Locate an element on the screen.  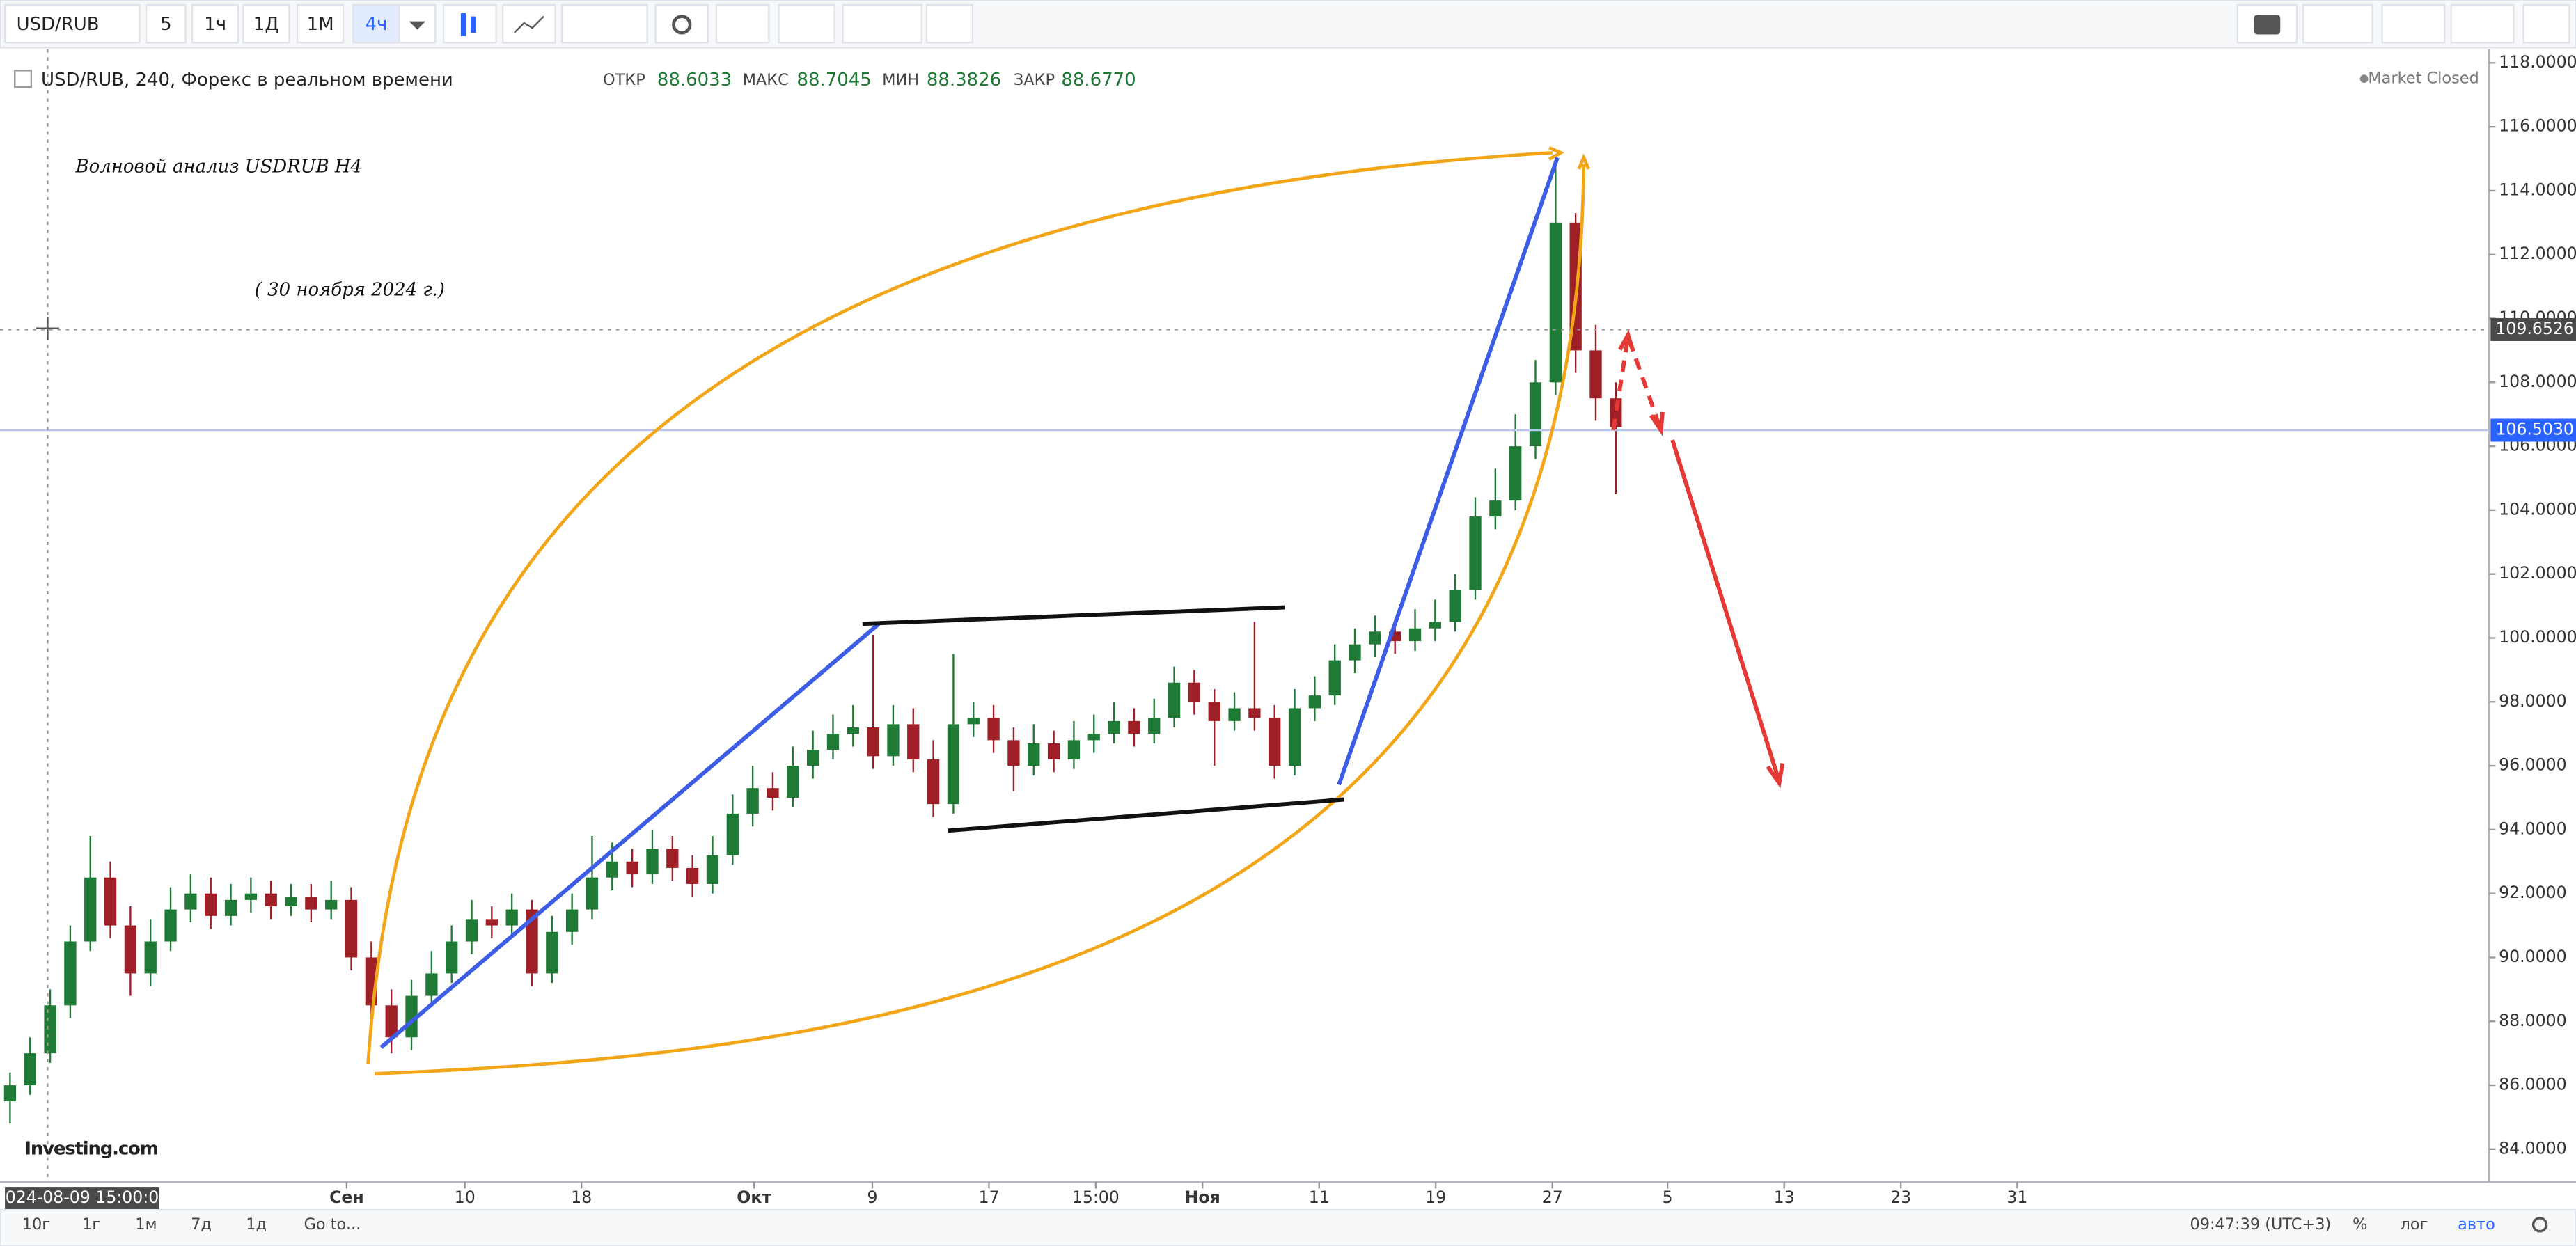
x-tick-label: 5 is located at coordinates (1668, 1197).